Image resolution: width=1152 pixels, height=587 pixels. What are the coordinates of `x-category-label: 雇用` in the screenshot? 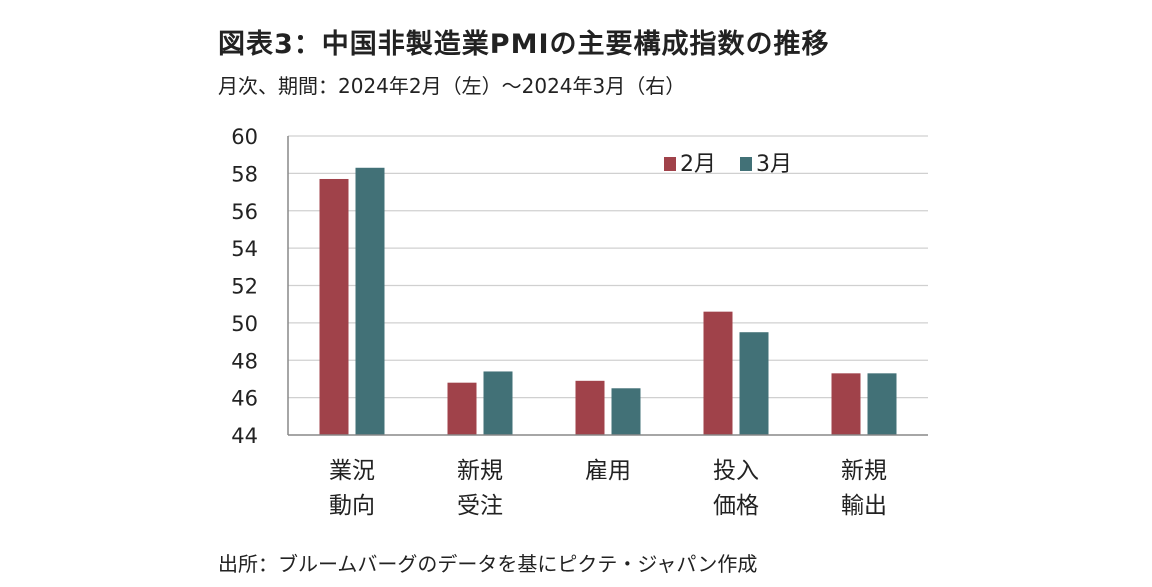 It's located at (608, 471).